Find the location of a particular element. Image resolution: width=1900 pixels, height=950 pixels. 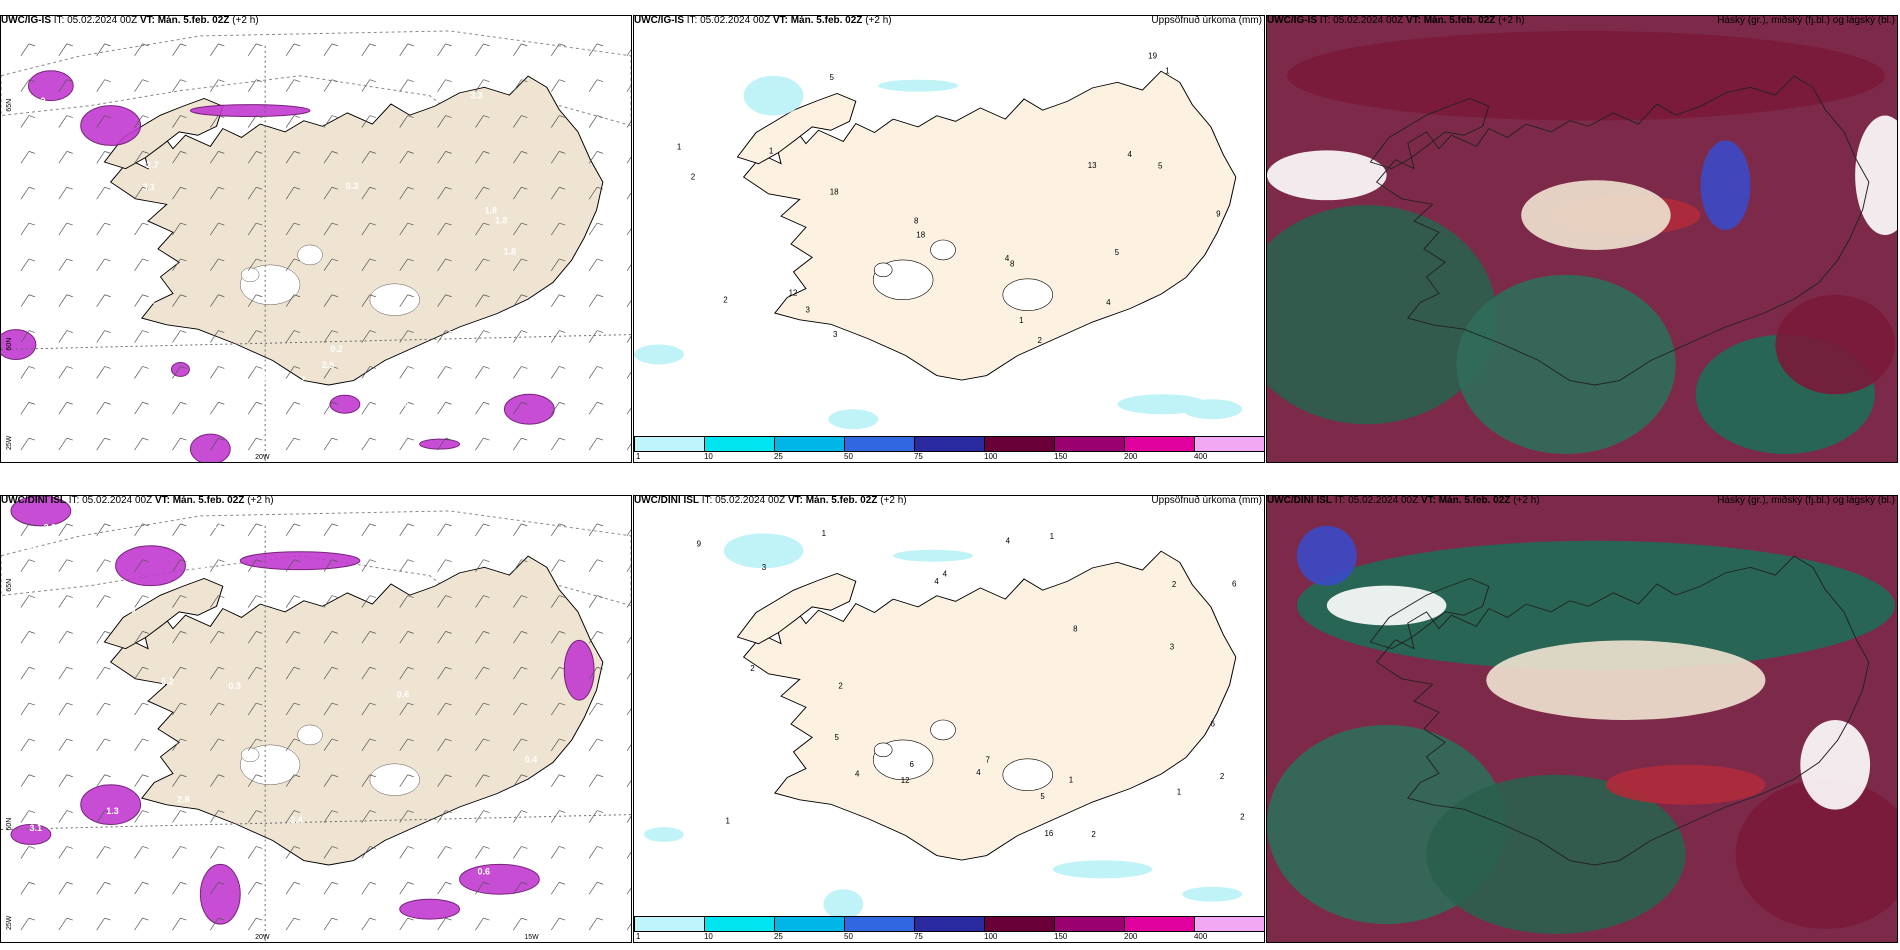

precip-amount-label: 3 is located at coordinates (1172, 646).